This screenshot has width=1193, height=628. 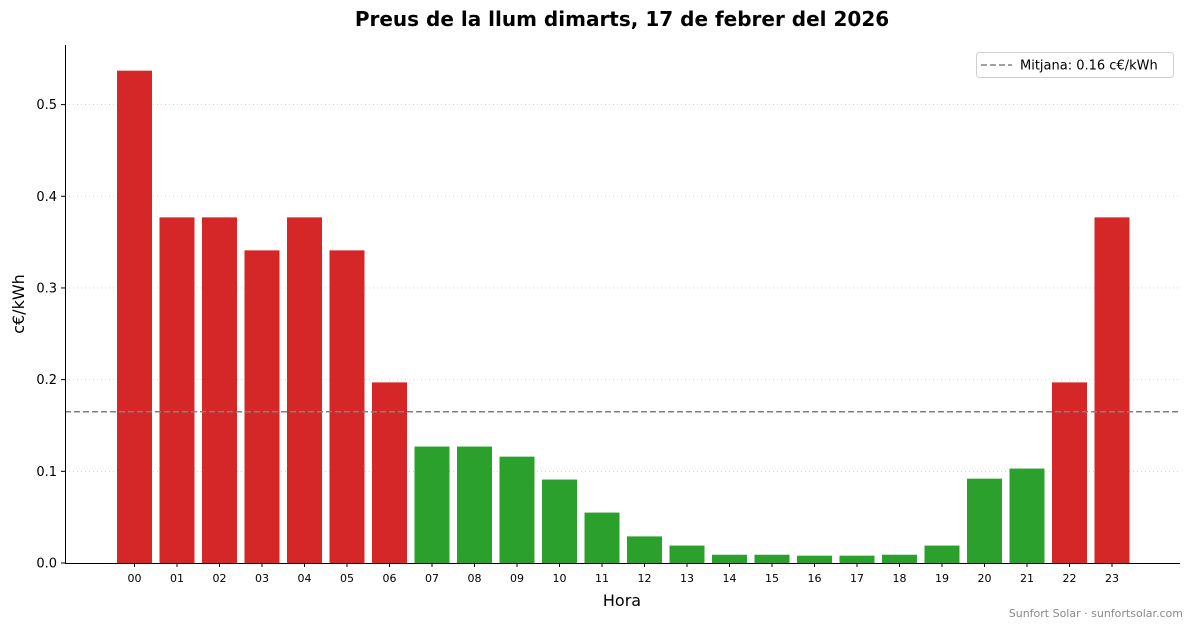 I want to click on x-tick-label: 14, so click(x=730, y=578).